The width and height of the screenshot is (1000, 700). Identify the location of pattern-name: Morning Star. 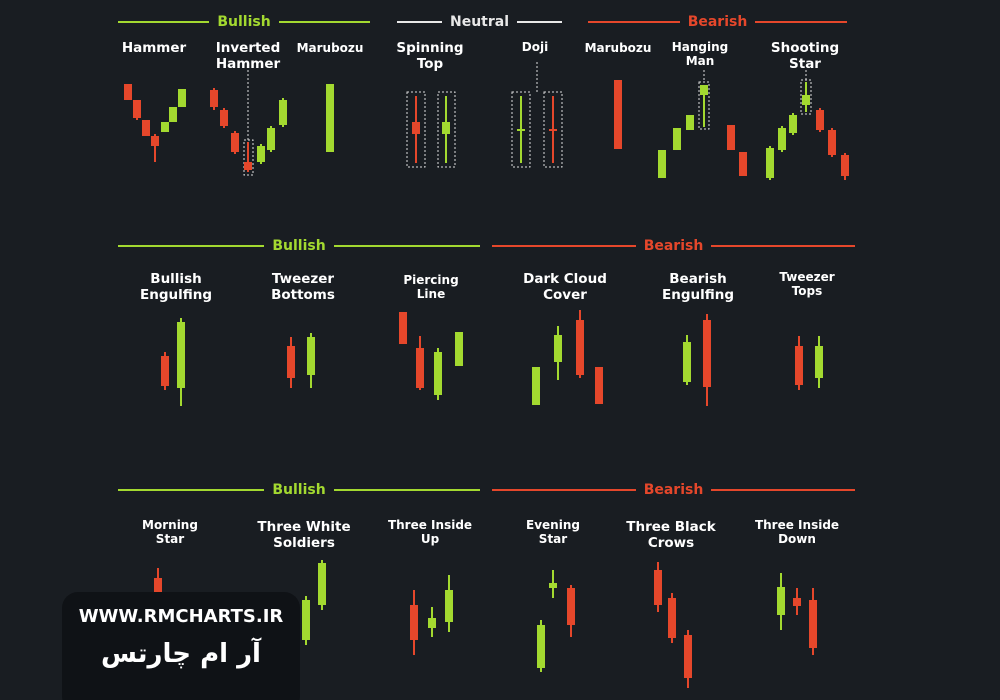
(170, 532).